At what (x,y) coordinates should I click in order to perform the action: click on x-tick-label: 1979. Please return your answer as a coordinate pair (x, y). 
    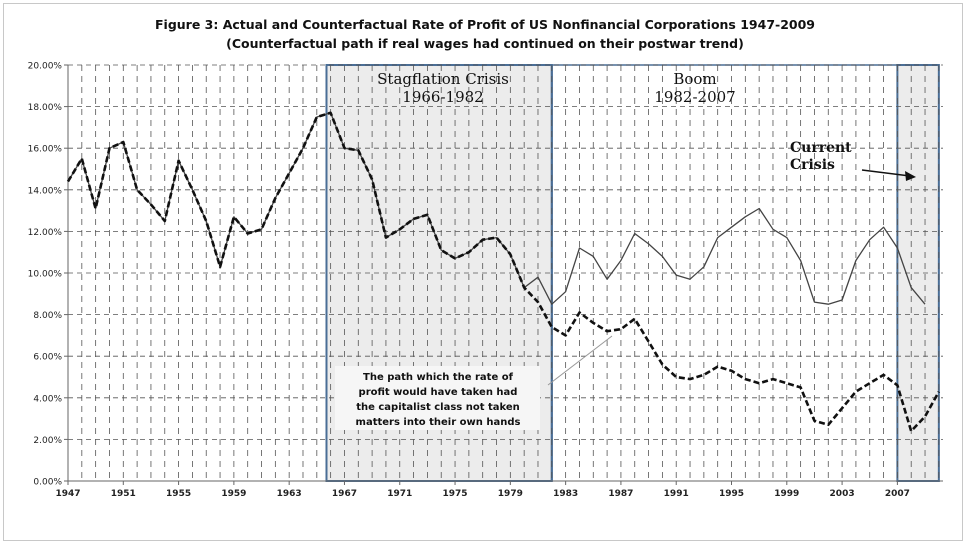
    Looking at the image, I should click on (510, 494).